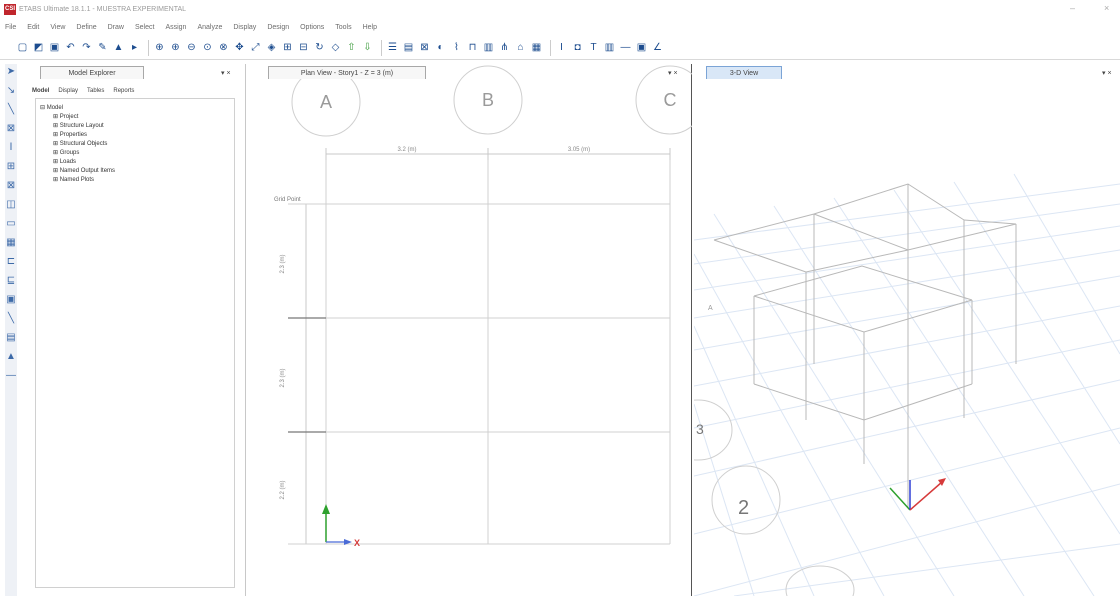 The width and height of the screenshot is (1120, 596). I want to click on draw-wall-stack-icon: ⊑, so click(11, 280).